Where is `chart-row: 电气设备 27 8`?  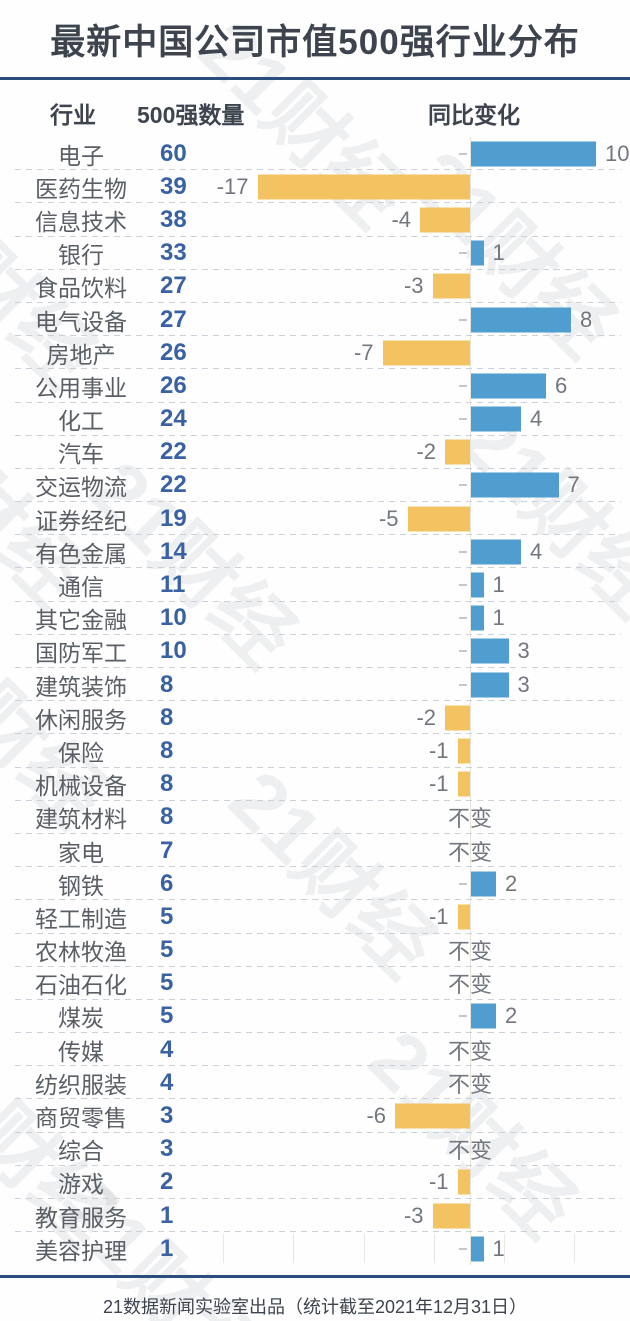
chart-row: 电气设备 27 8 is located at coordinates (315, 320).